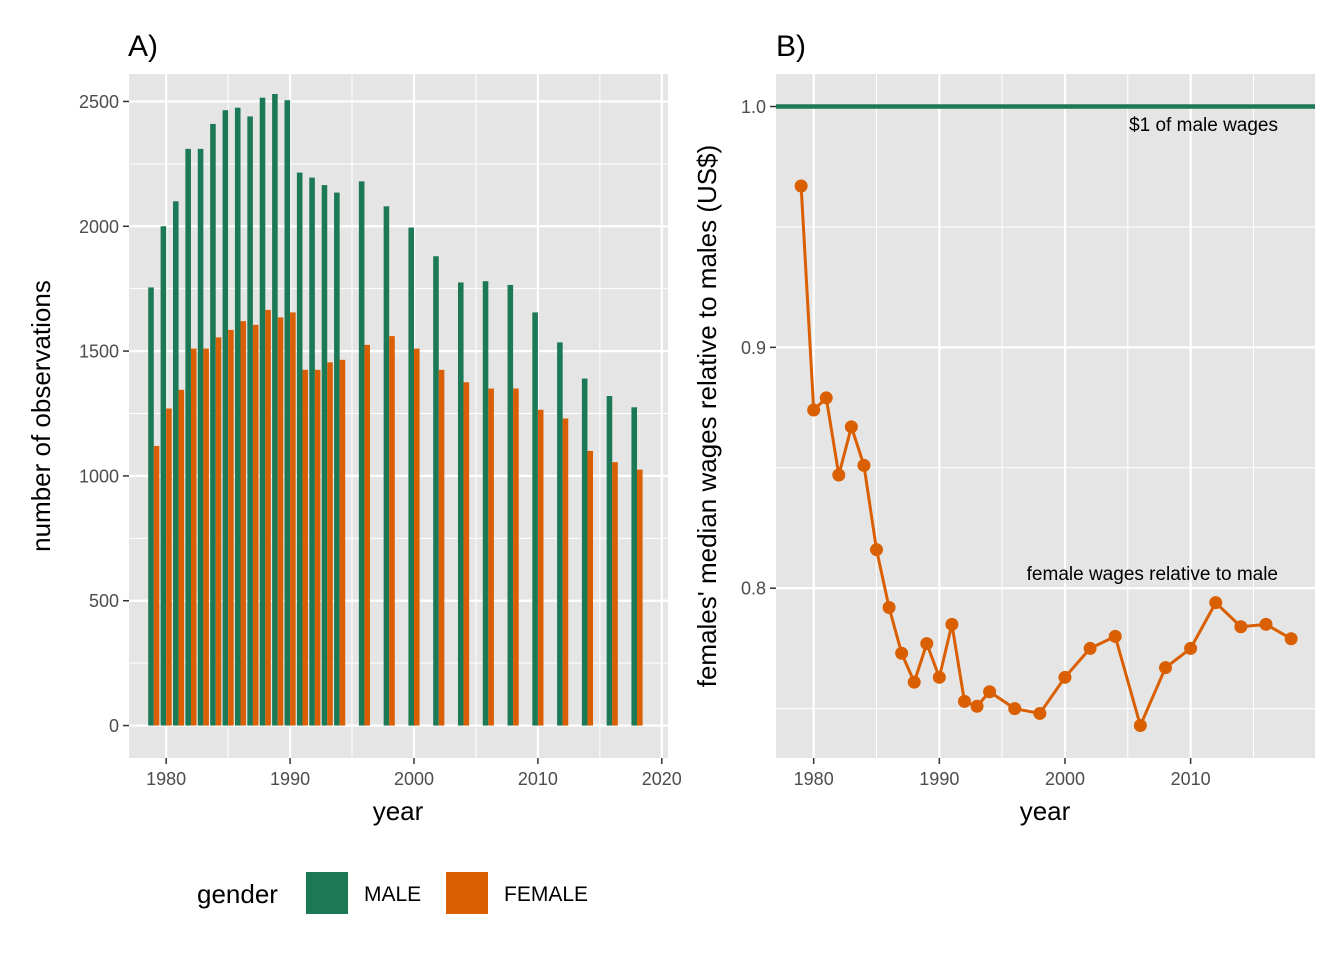  I want to click on bar-male-2018, so click(634, 566).